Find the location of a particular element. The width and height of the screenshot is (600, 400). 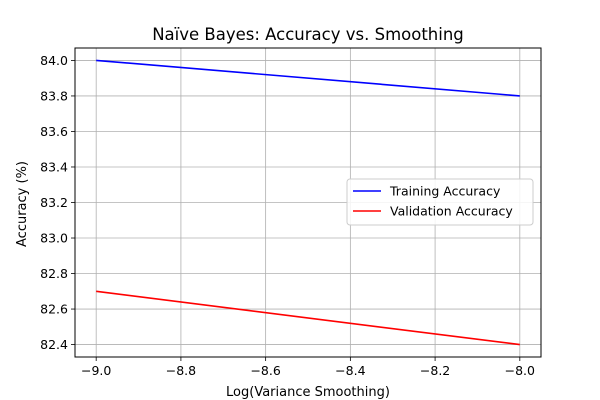

legend: Training Accuracy Validation Accuracy is located at coordinates (440, 202).